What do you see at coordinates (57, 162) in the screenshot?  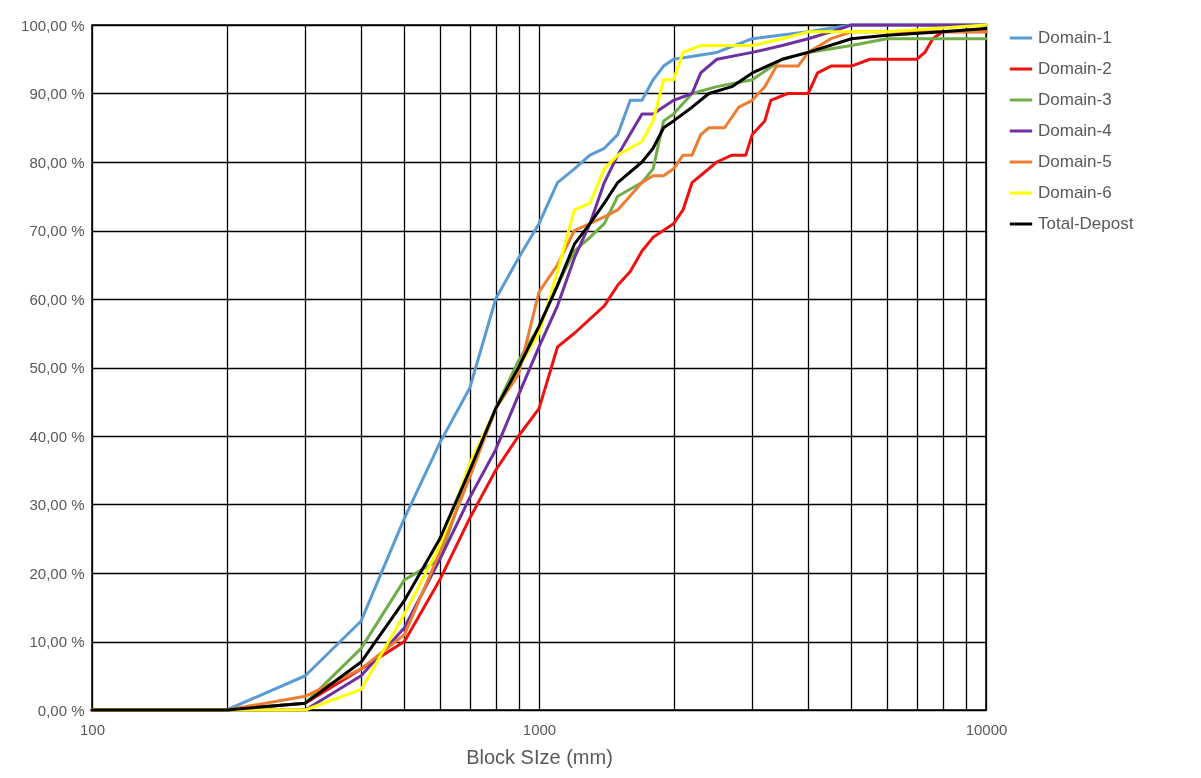 I see `y-tick-label: 80,00 %` at bounding box center [57, 162].